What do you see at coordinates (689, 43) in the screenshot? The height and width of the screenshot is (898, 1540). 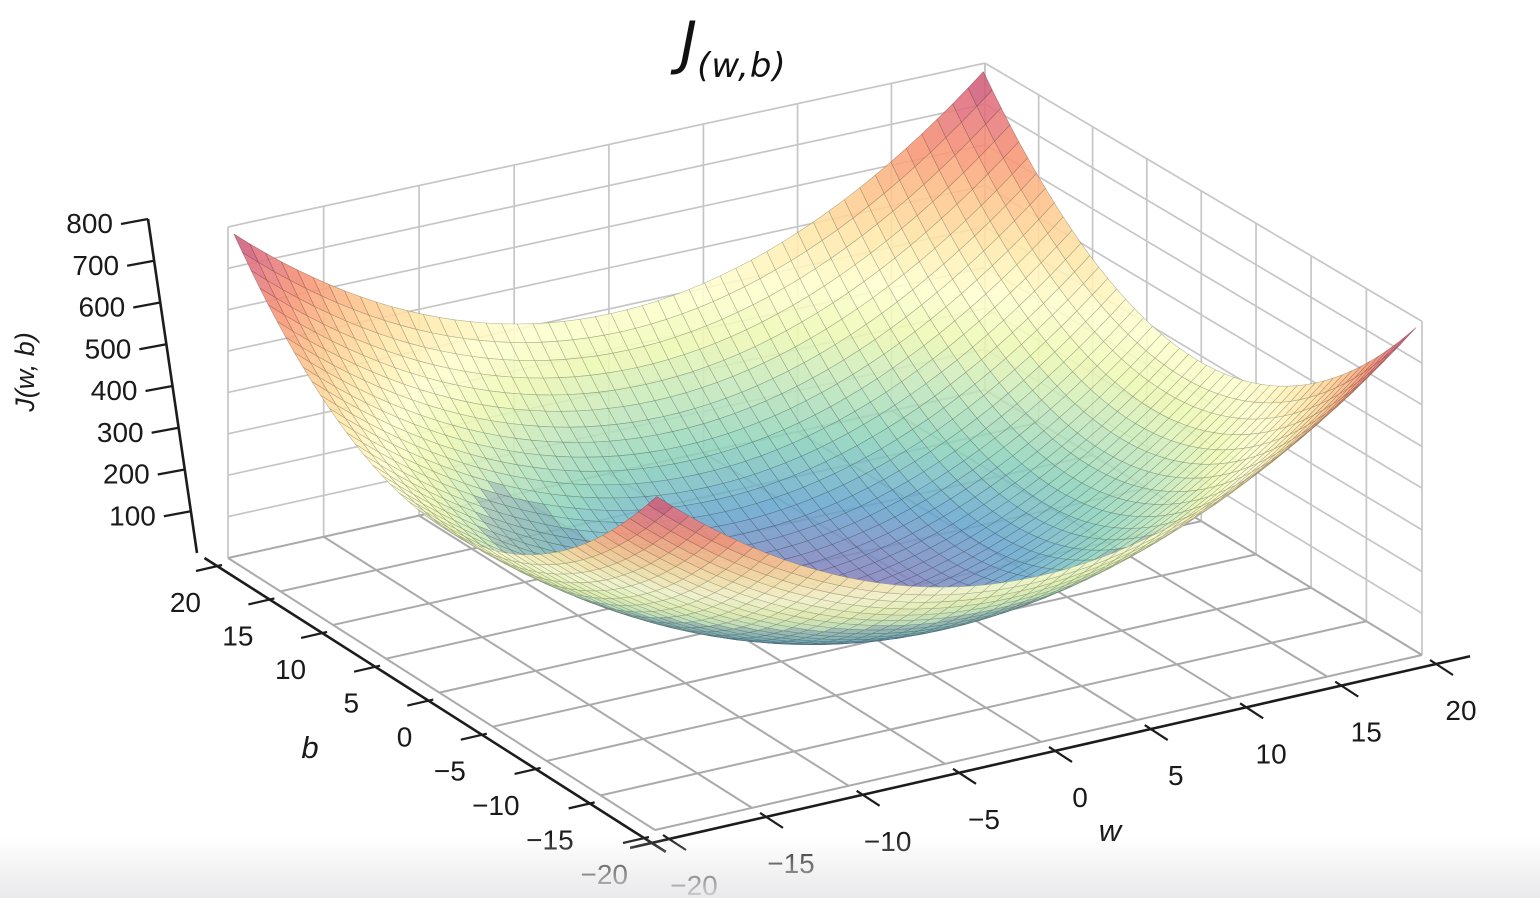 I see `plot-title-base: J` at bounding box center [689, 43].